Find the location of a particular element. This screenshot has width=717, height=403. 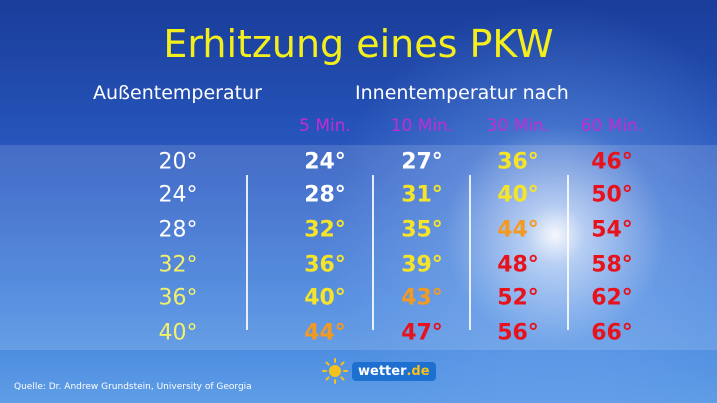

inside-temp: 66° is located at coordinates (612, 333).